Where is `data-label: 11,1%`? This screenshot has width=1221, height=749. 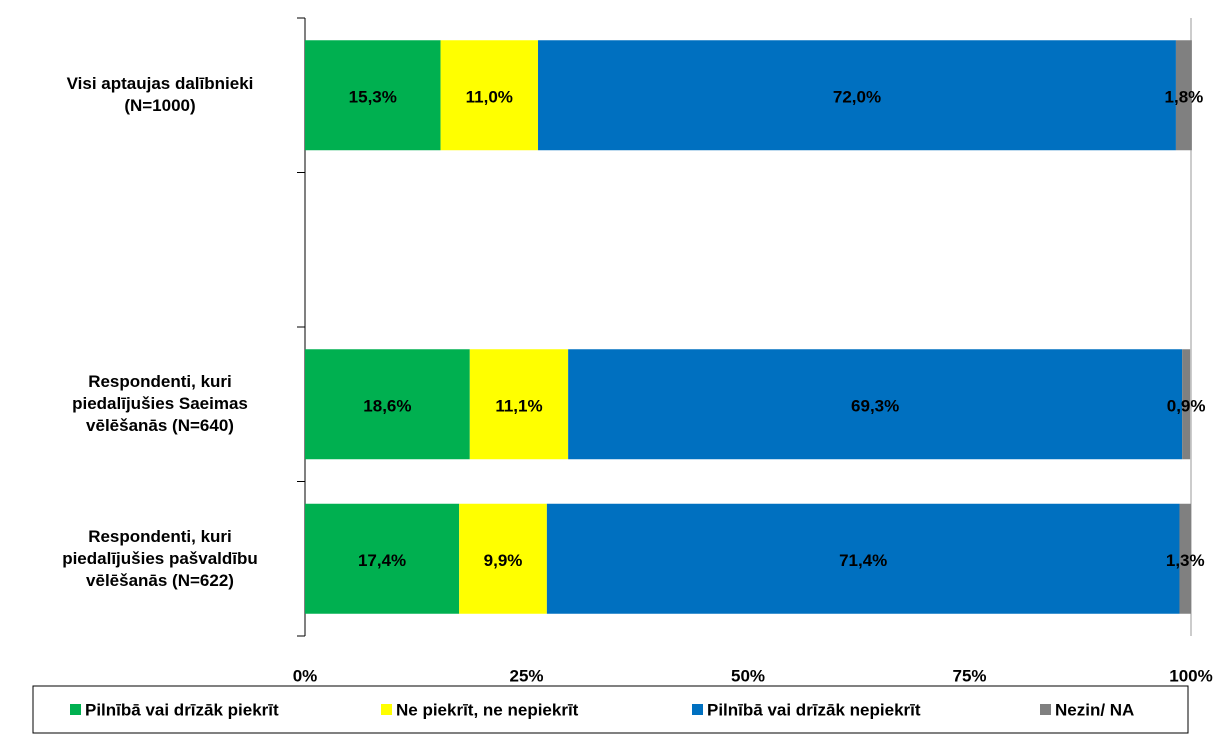
data-label: 11,1% is located at coordinates (518, 406).